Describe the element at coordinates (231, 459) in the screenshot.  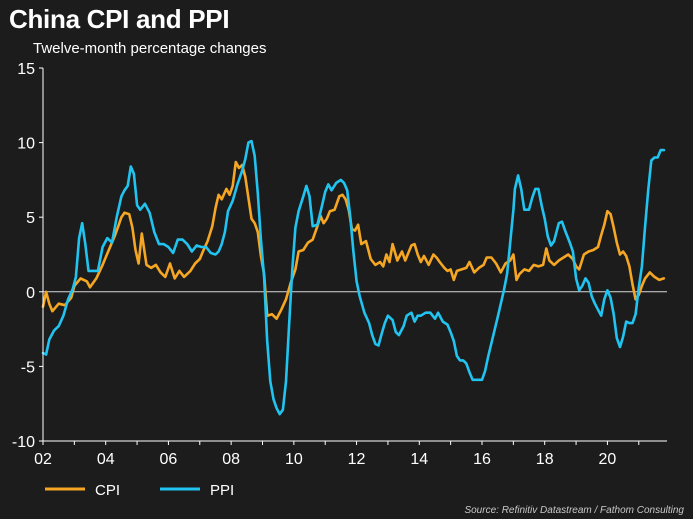
I see `x-tick-label: 08` at that location.